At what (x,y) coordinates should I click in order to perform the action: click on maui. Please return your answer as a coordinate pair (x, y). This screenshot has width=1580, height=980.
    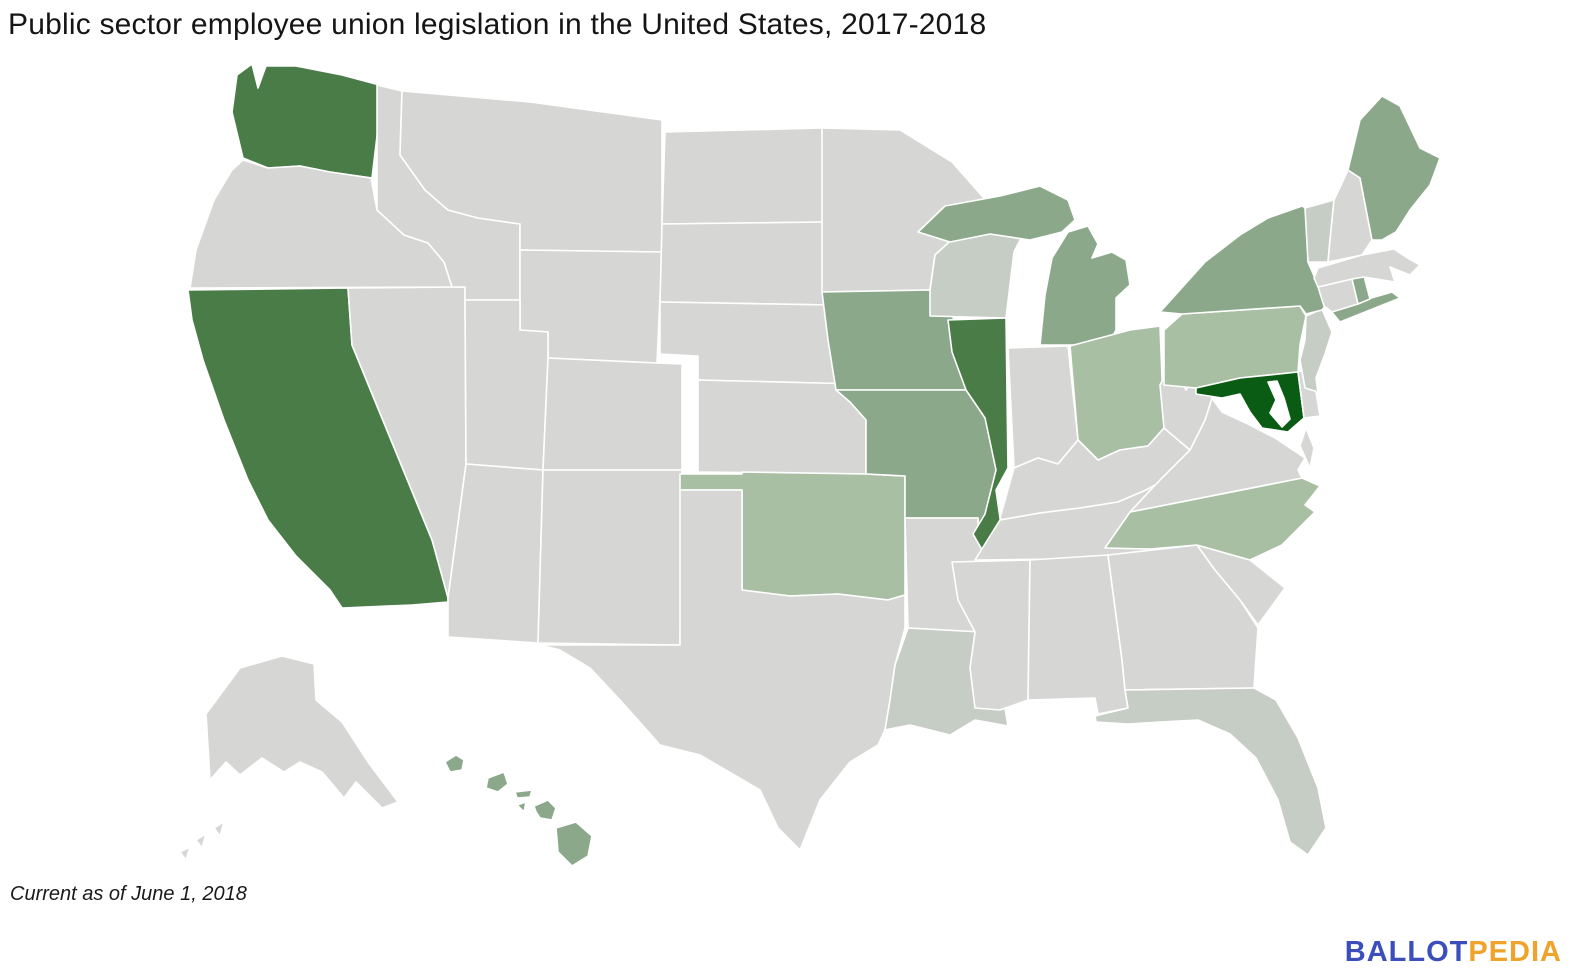
    Looking at the image, I should click on (545, 810).